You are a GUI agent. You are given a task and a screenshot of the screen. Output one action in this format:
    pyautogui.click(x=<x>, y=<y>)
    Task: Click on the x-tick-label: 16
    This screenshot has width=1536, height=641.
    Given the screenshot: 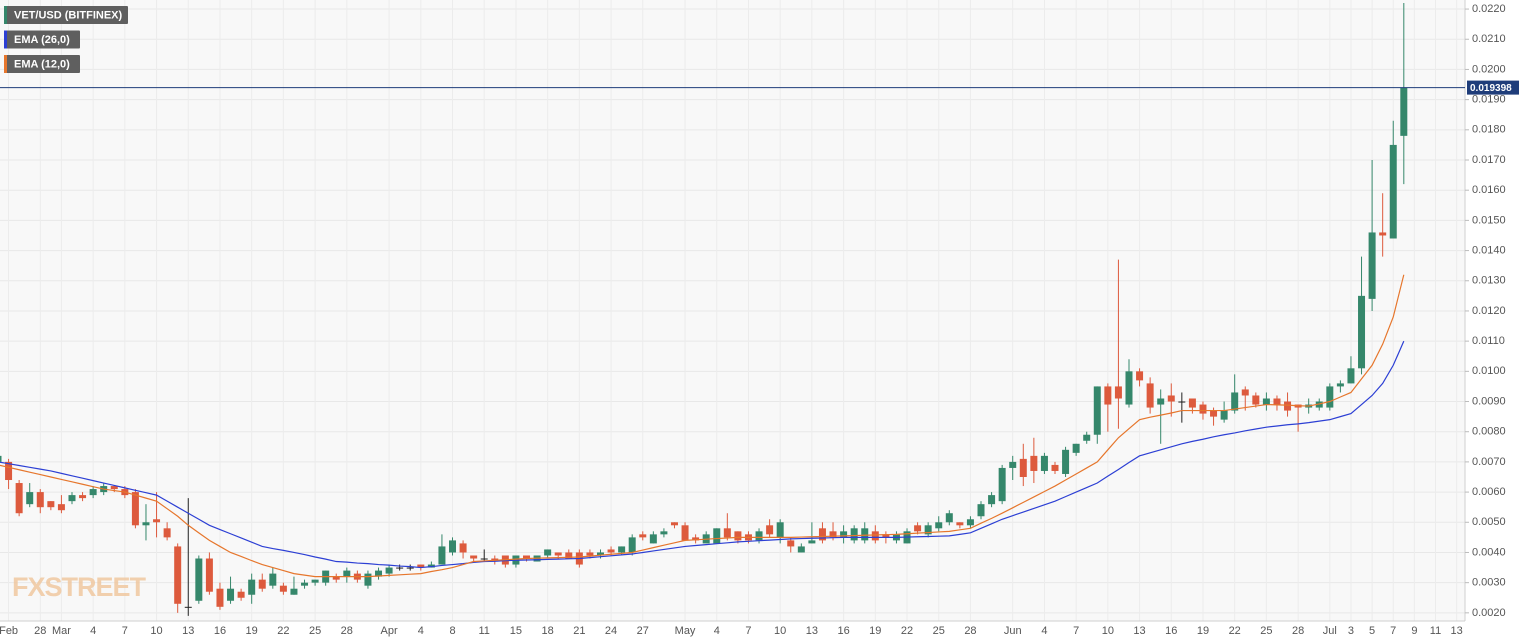 What is the action you would take?
    pyautogui.click(x=220, y=631)
    